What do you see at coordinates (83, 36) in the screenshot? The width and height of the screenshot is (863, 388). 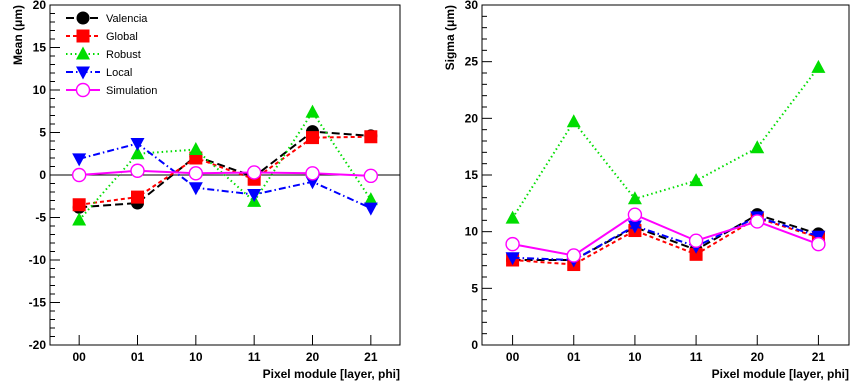 I see `legend-marker-global` at bounding box center [83, 36].